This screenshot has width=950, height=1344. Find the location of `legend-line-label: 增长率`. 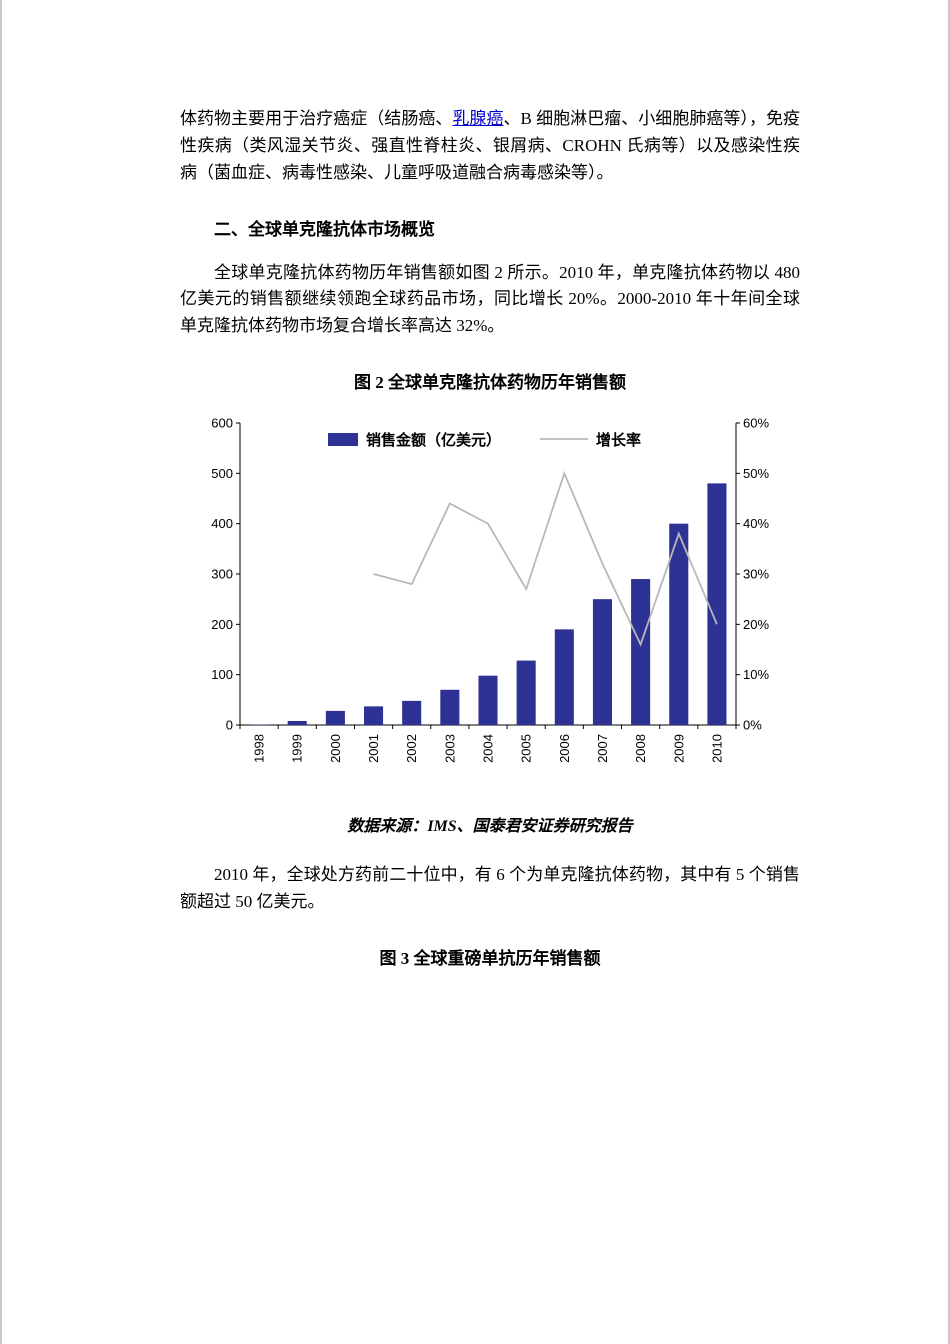

legend-line-label: 增长率 is located at coordinates (618, 440).